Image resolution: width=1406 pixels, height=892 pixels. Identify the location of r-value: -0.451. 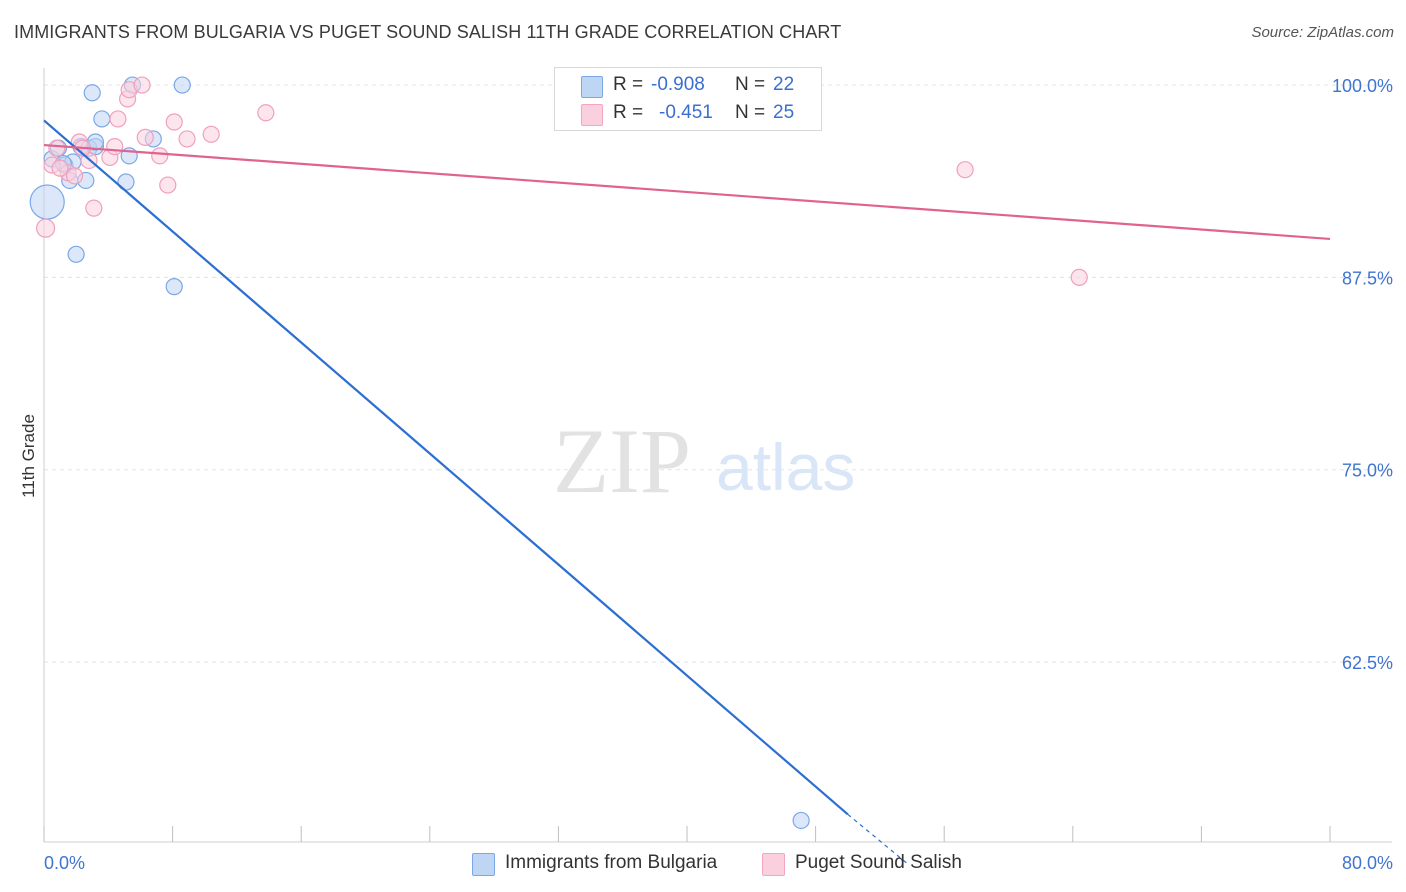
(686, 112).